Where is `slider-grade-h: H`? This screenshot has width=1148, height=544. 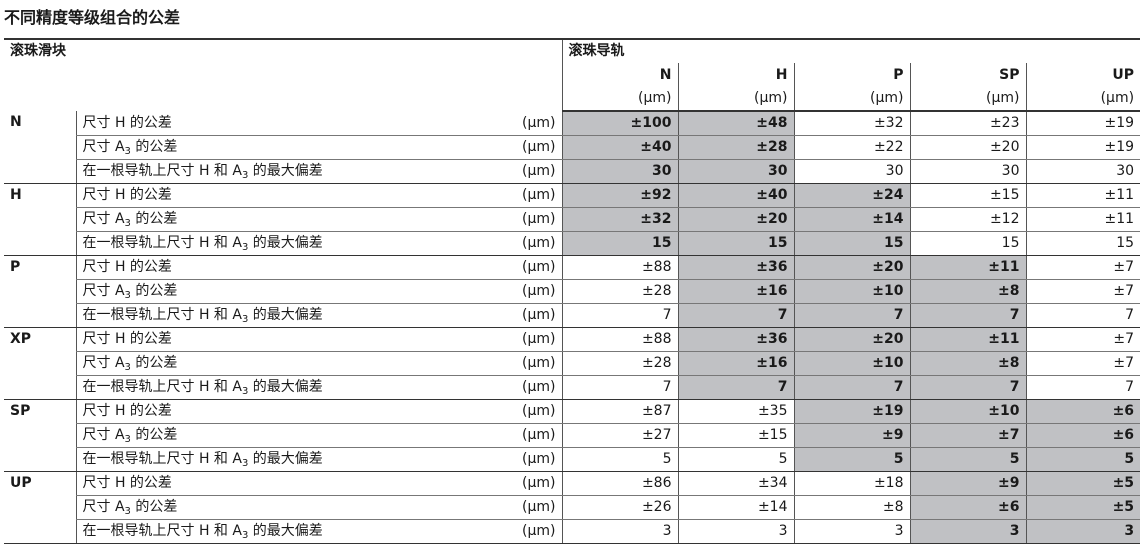 slider-grade-h: H is located at coordinates (40, 219).